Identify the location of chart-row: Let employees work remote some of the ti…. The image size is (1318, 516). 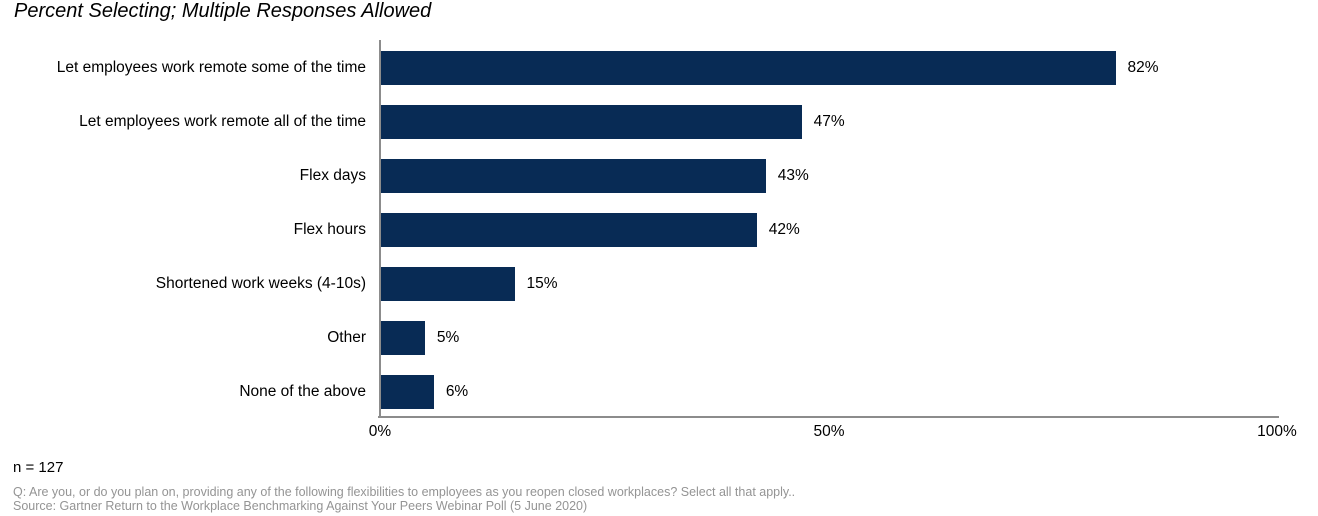
(659, 68).